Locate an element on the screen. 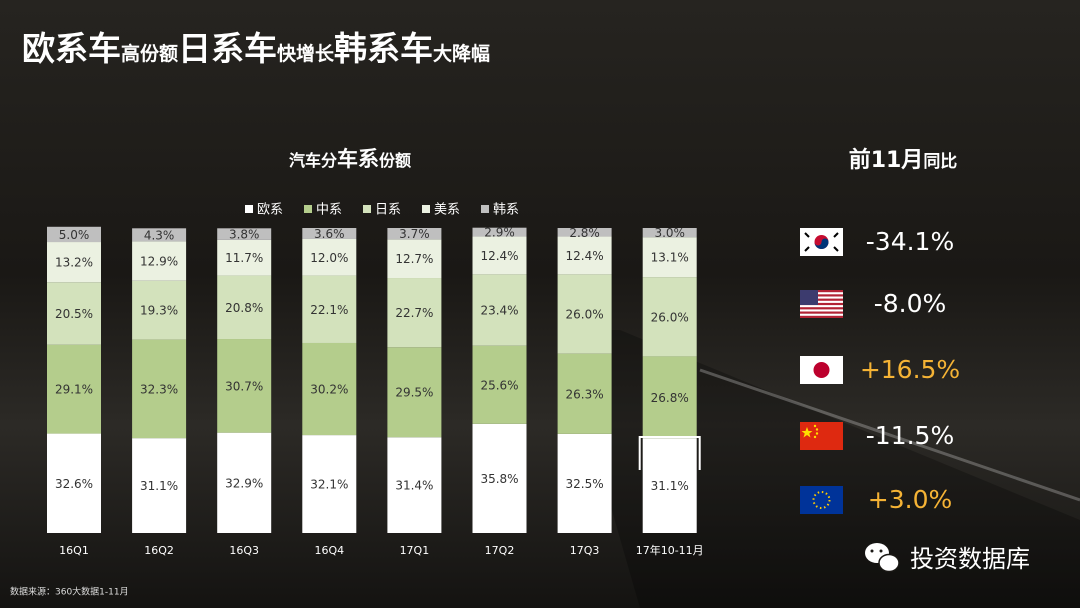  yoy-value: +3.0% is located at coordinates (910, 499).